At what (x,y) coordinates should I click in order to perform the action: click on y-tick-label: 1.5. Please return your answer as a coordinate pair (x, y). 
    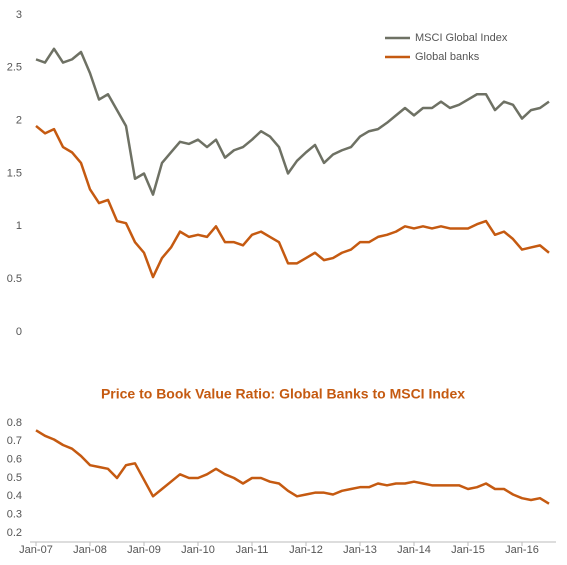
    Looking at the image, I should click on (14, 173).